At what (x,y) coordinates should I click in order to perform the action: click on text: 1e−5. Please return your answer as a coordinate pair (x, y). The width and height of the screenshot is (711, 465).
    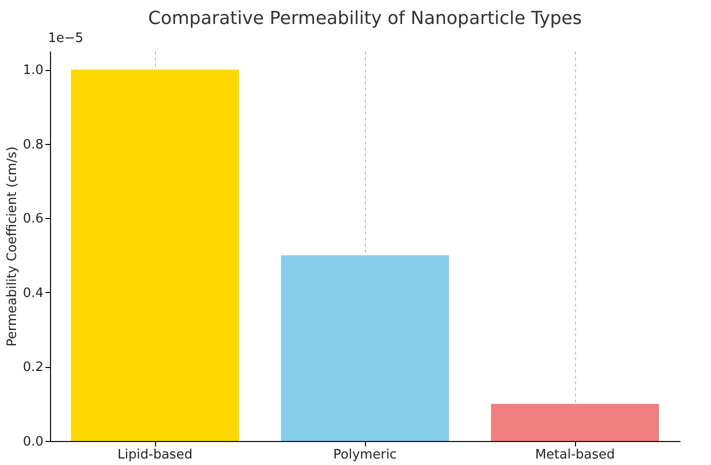
    Looking at the image, I should click on (66, 38).